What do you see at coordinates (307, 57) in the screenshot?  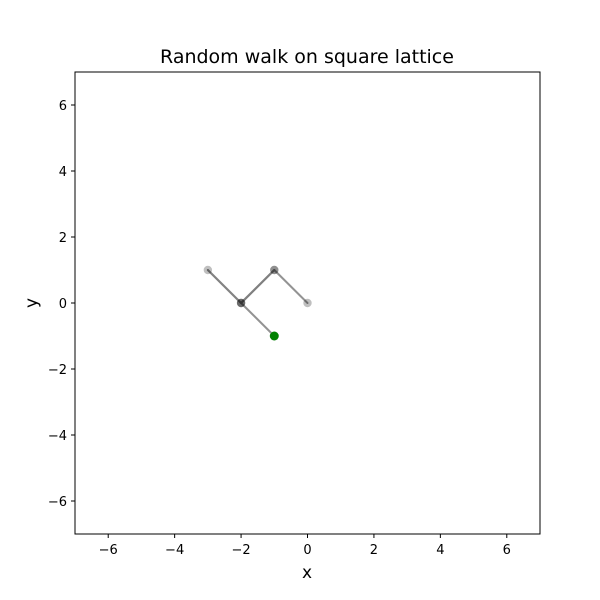 I see `chart-title: Random walk on square lattice` at bounding box center [307, 57].